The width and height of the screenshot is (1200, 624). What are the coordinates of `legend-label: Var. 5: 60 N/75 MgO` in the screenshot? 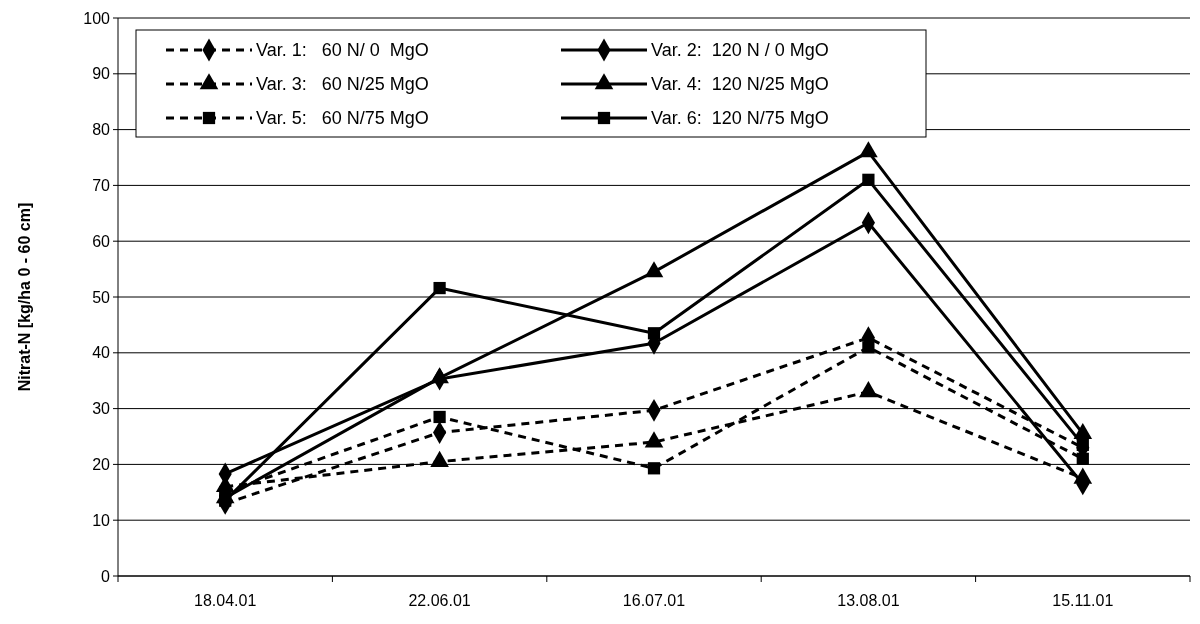 It's located at (342, 118).